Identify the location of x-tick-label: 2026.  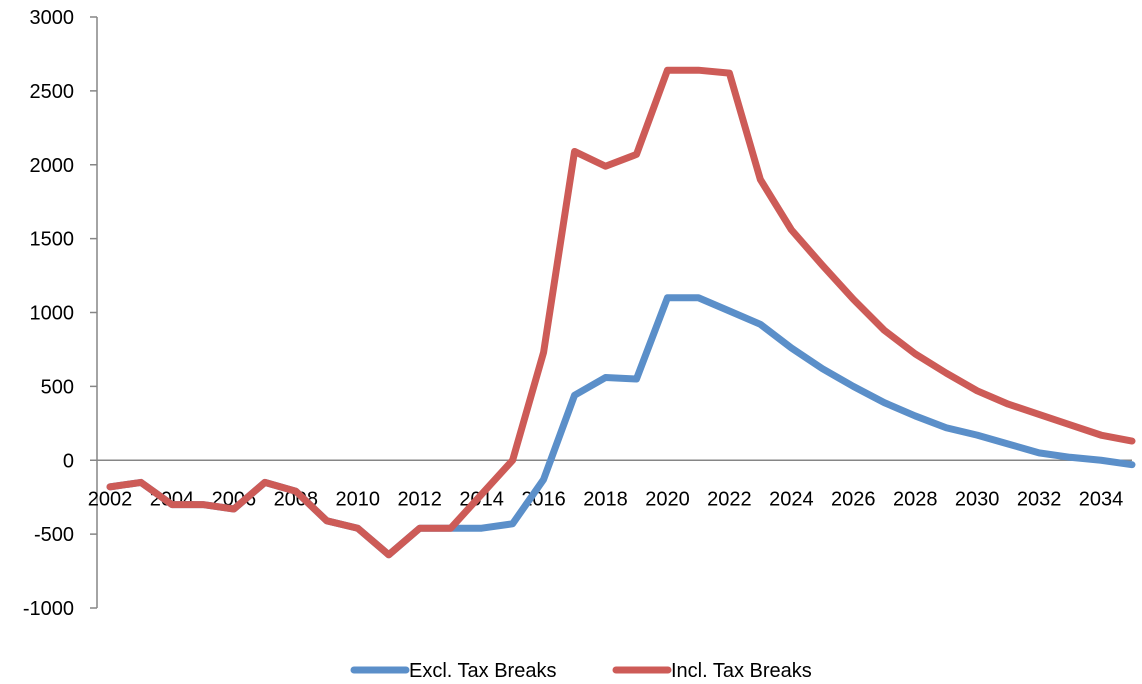
(853, 499).